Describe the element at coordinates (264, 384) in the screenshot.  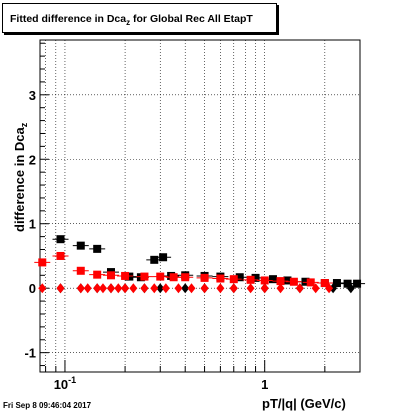
I see `x-tick-label: 1` at that location.